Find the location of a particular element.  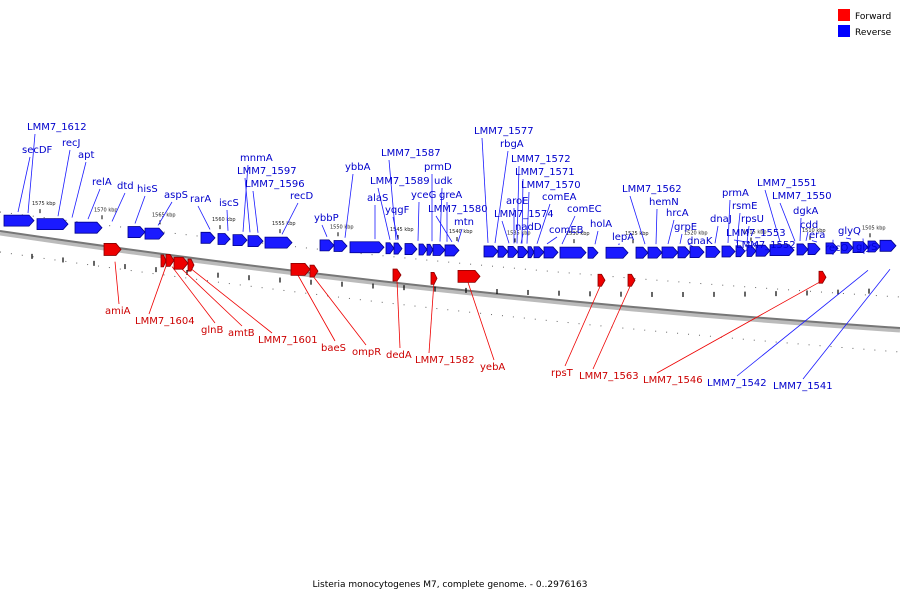

gene-label-dtd: dtd is located at coordinates (125, 186).